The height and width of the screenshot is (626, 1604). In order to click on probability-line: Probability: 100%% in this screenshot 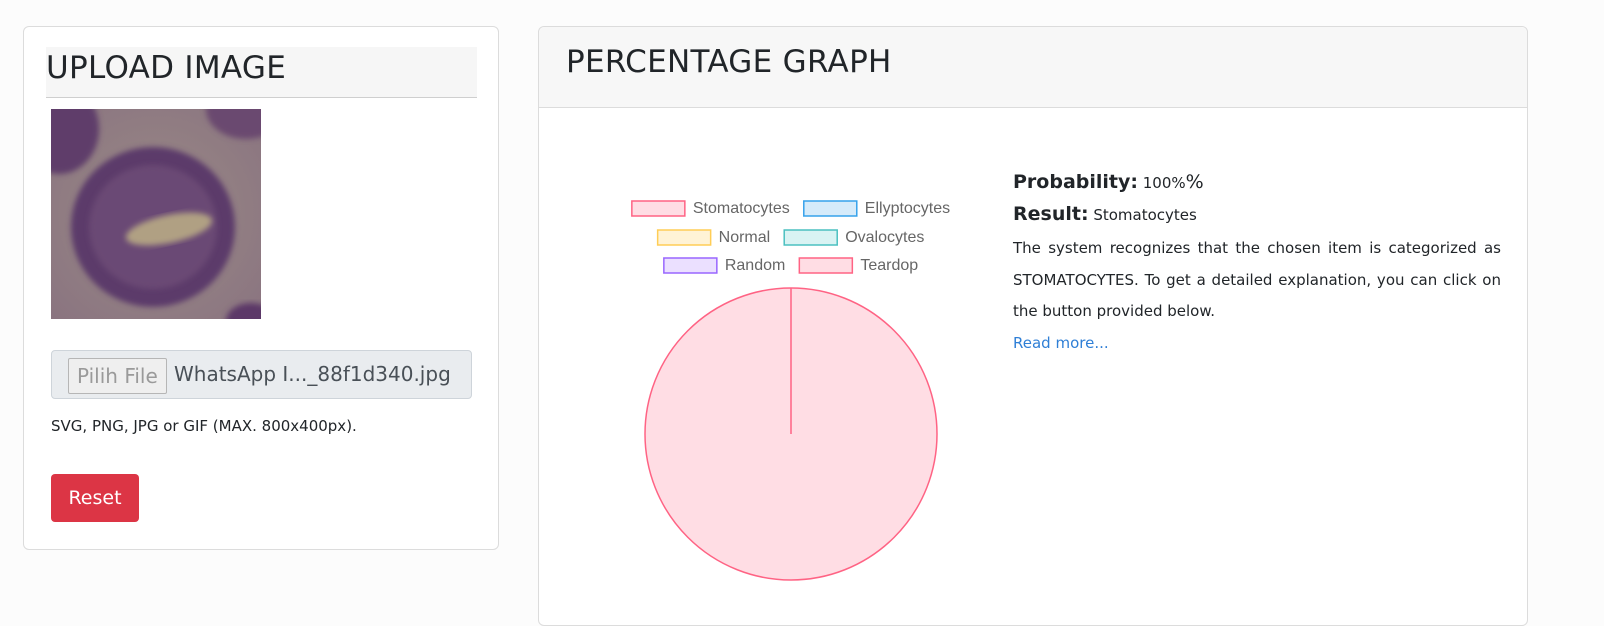, I will do `click(1257, 183)`.